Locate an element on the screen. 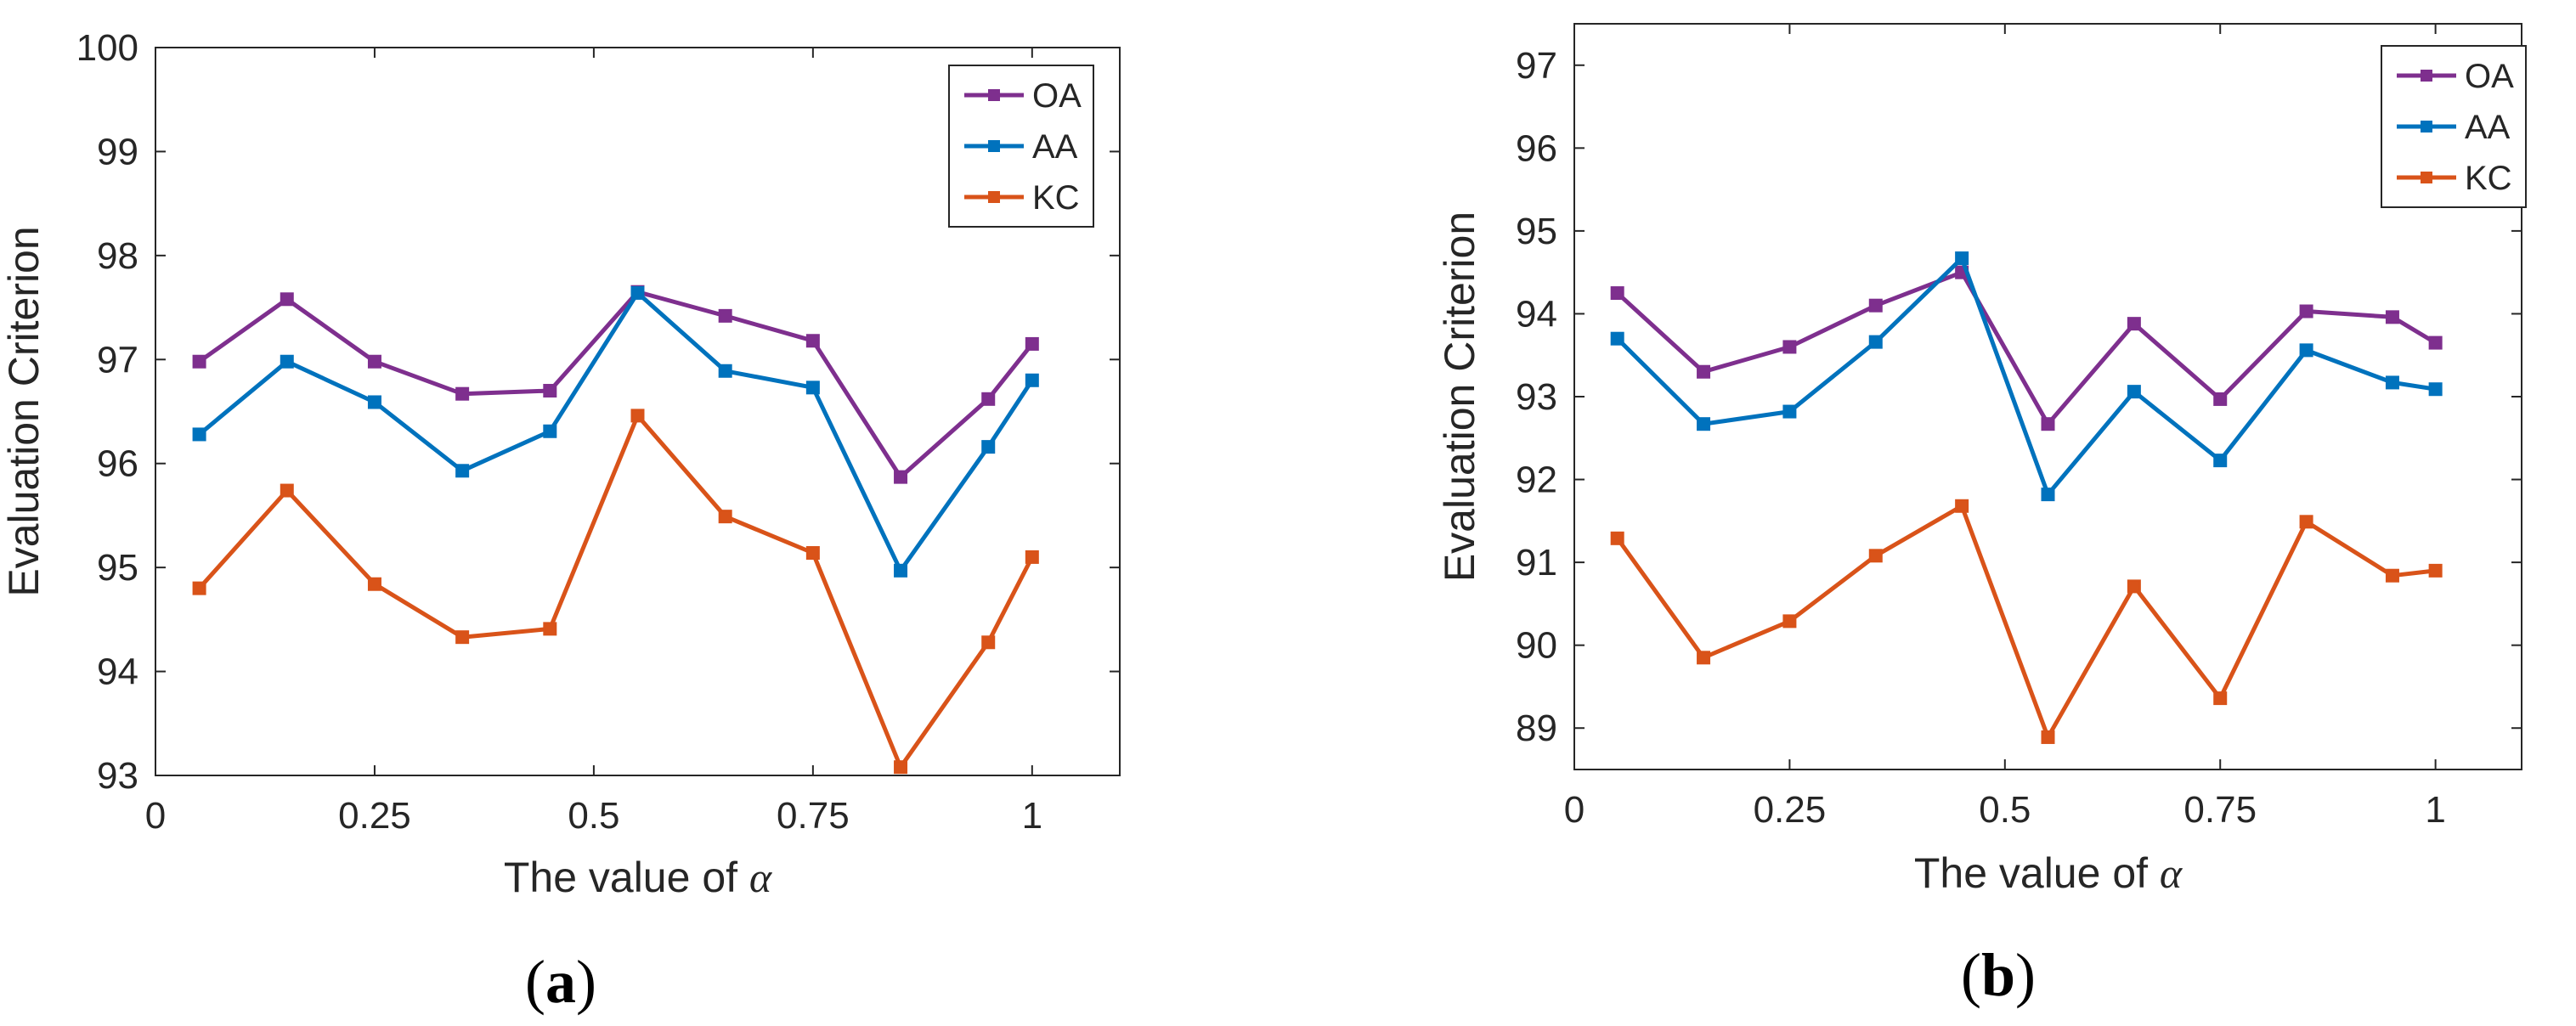  x-axis-title-text: The value of is located at coordinates (626, 877).